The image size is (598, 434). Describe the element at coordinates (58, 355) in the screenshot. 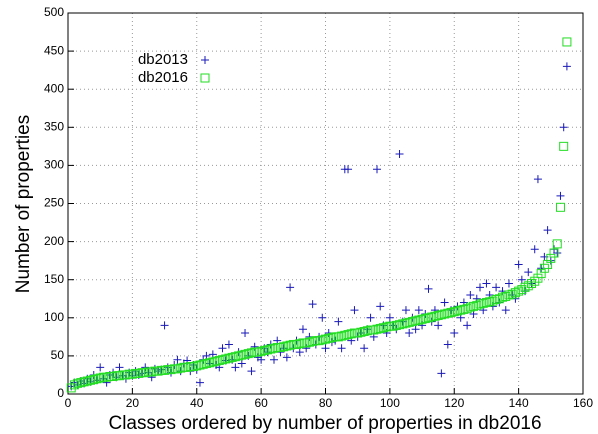

I see `y-tick-label: 50` at that location.